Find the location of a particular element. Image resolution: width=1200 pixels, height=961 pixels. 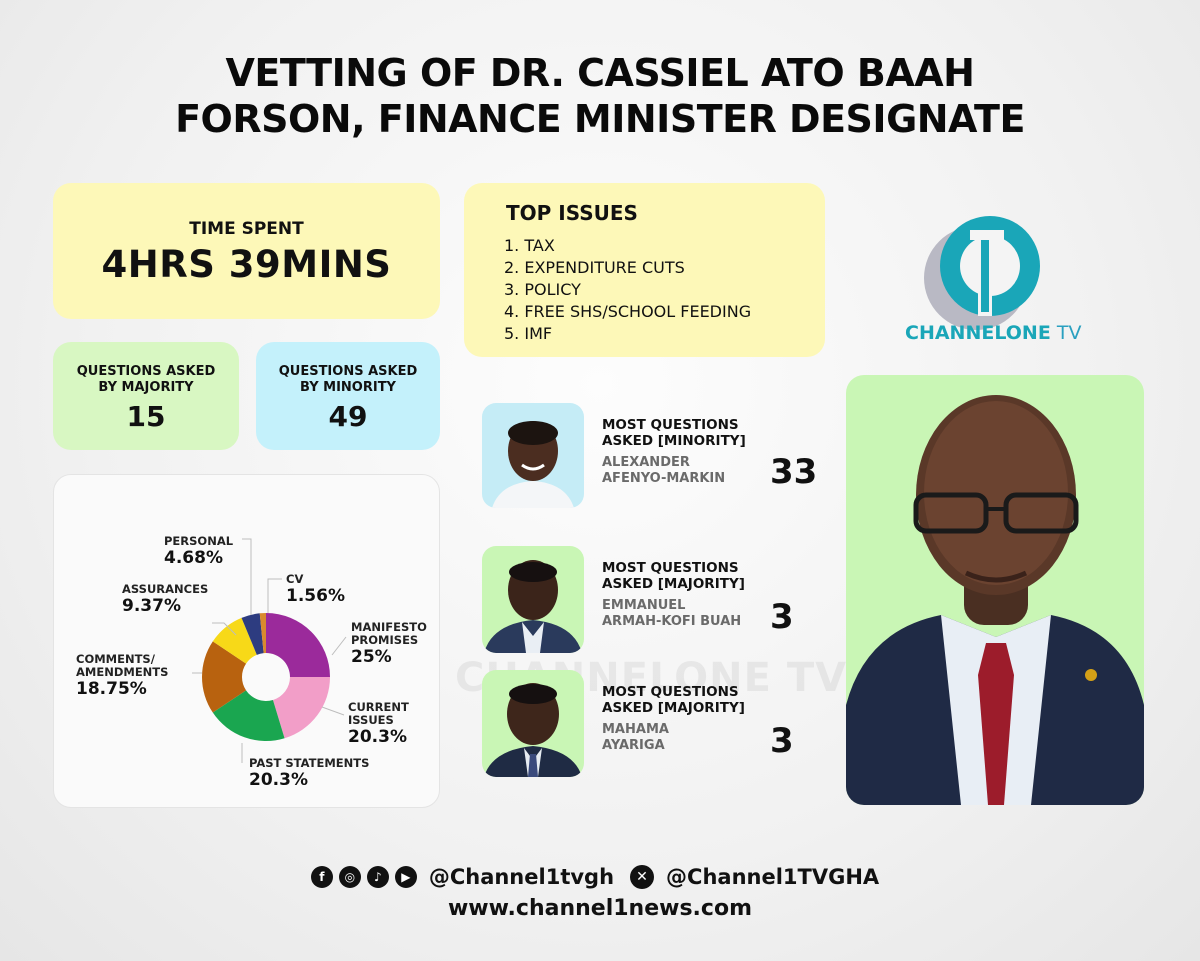

logo-text-tv: TV is located at coordinates (1066, 333).